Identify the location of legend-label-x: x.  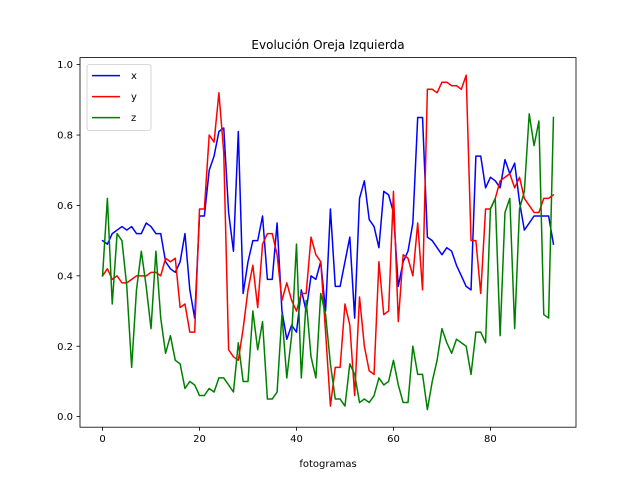
(134, 76).